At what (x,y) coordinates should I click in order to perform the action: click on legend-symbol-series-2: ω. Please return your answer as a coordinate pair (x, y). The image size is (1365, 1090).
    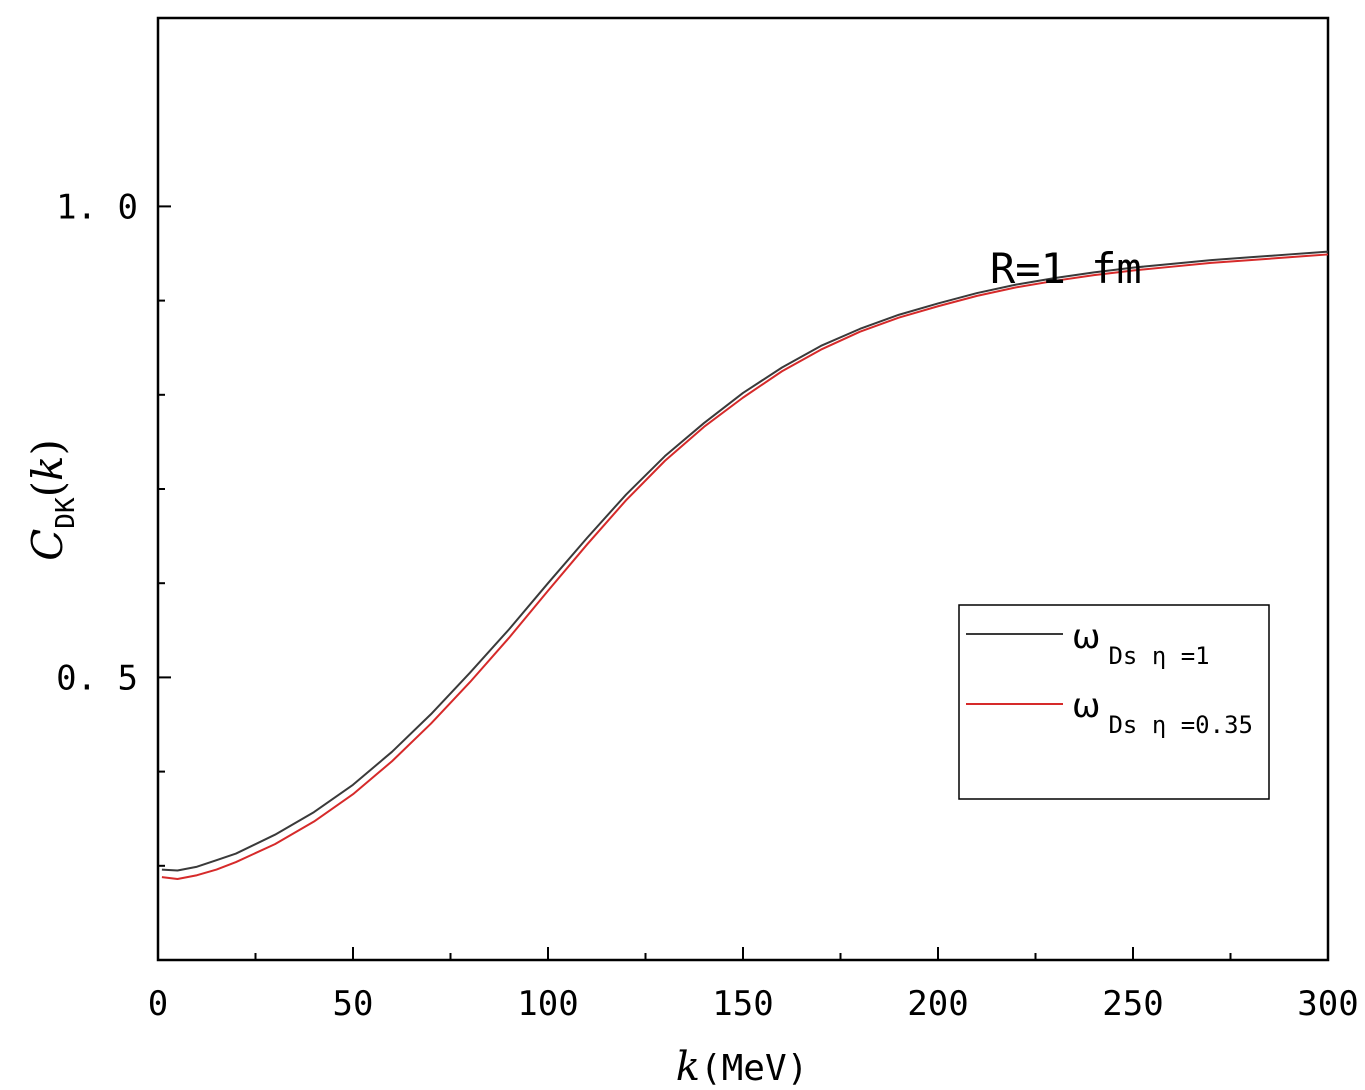
    Looking at the image, I should click on (1086, 706).